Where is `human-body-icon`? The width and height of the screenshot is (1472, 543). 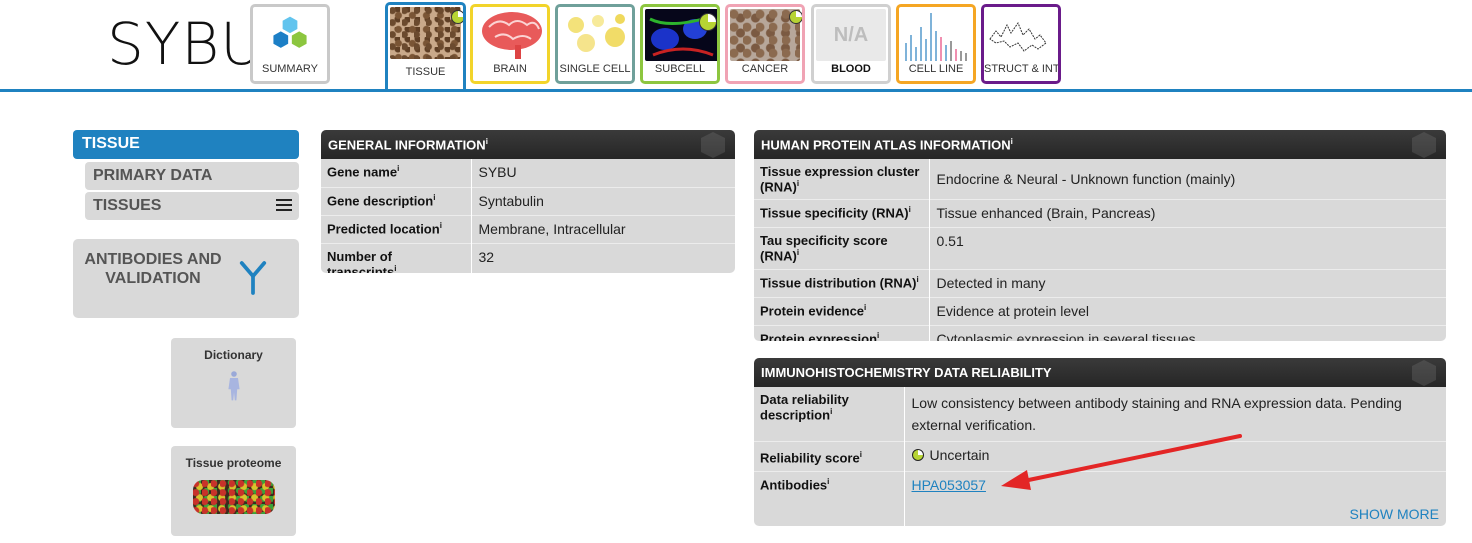 human-body-icon is located at coordinates (233, 386).